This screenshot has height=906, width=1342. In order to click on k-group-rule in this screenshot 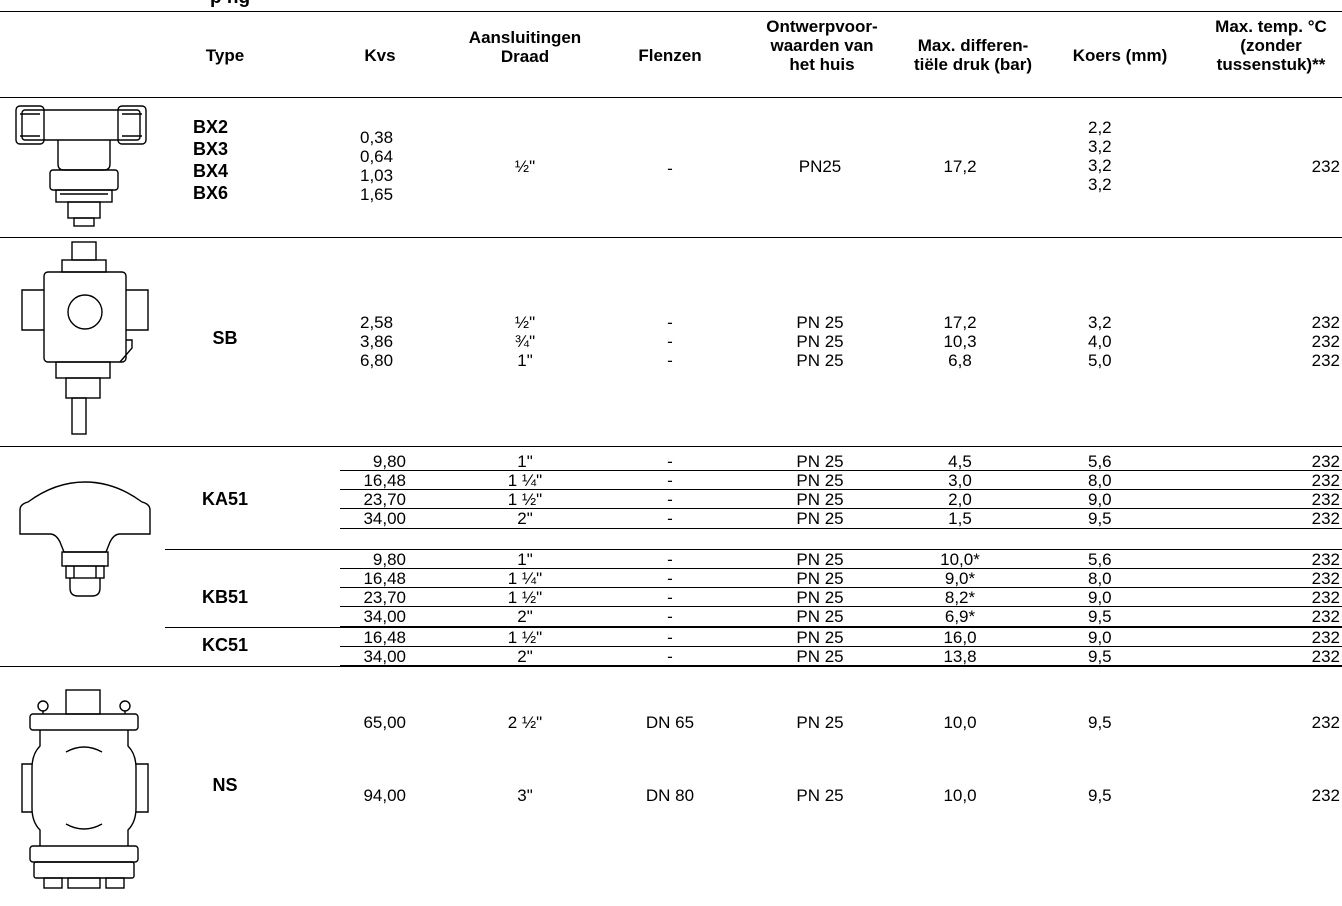, I will do `click(671, 666)`.